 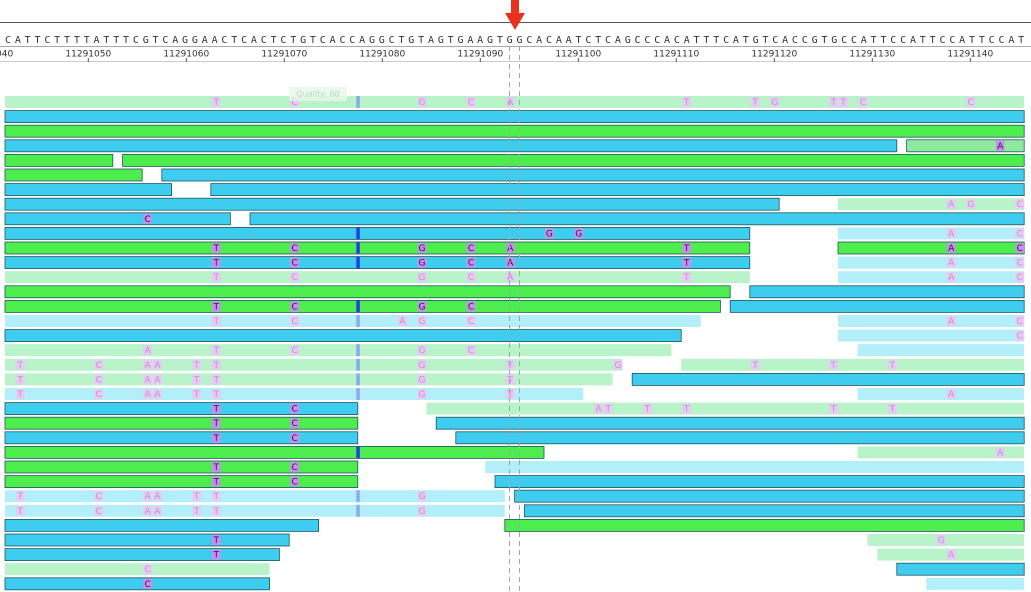 I want to click on tooltip-box, so click(x=318, y=94).